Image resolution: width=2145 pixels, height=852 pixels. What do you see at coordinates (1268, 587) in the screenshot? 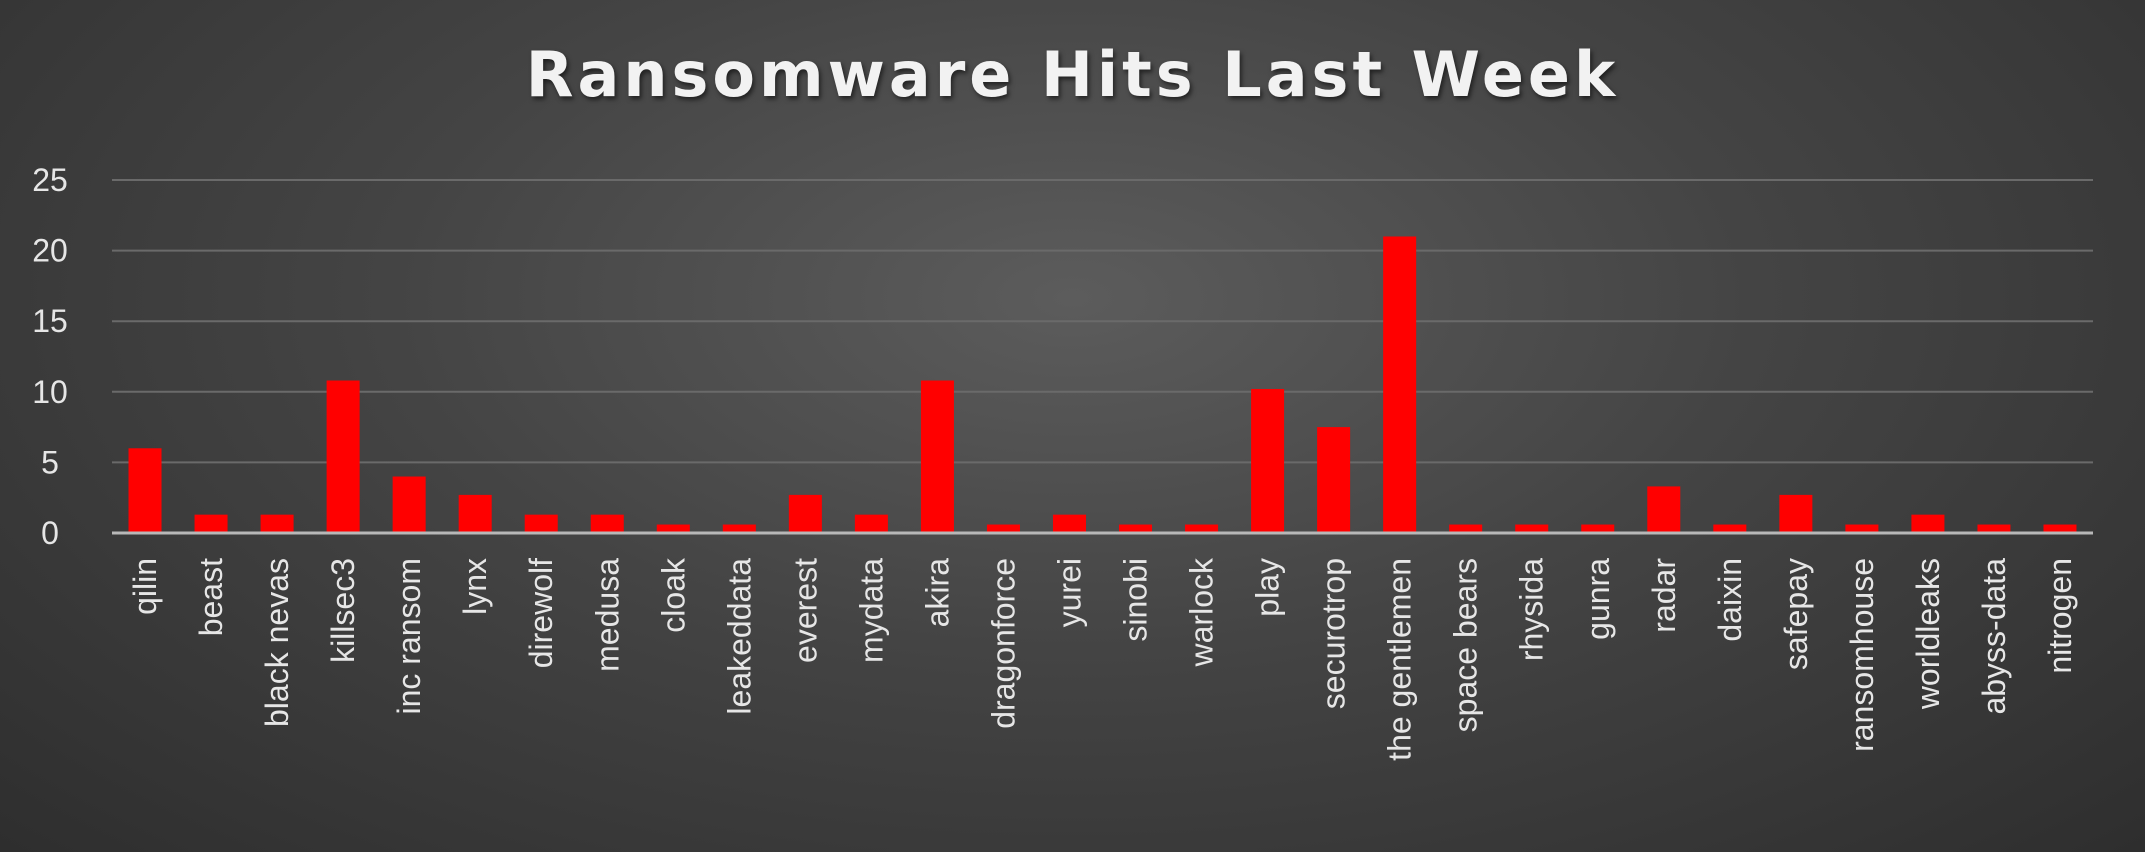
I see `x-tick-label: play` at bounding box center [1268, 587].